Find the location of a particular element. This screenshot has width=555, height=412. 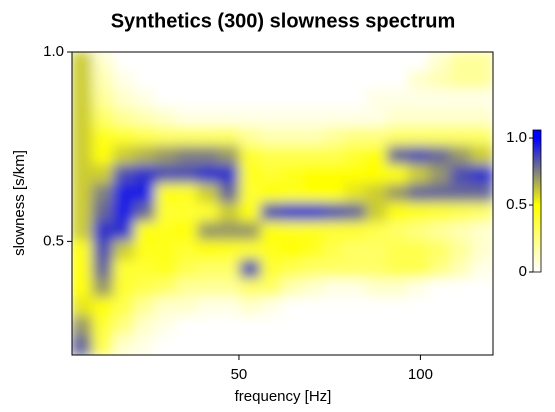

y-axis-label: slowness [s/km] is located at coordinates (19, 203).